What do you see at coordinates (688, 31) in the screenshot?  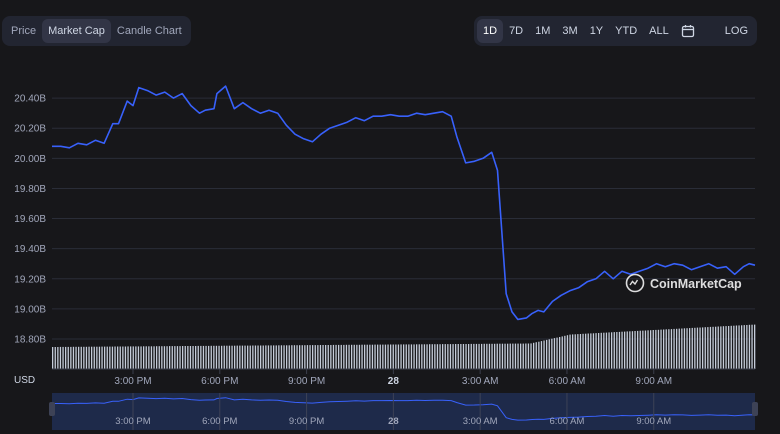 I see `calendar-icon` at bounding box center [688, 31].